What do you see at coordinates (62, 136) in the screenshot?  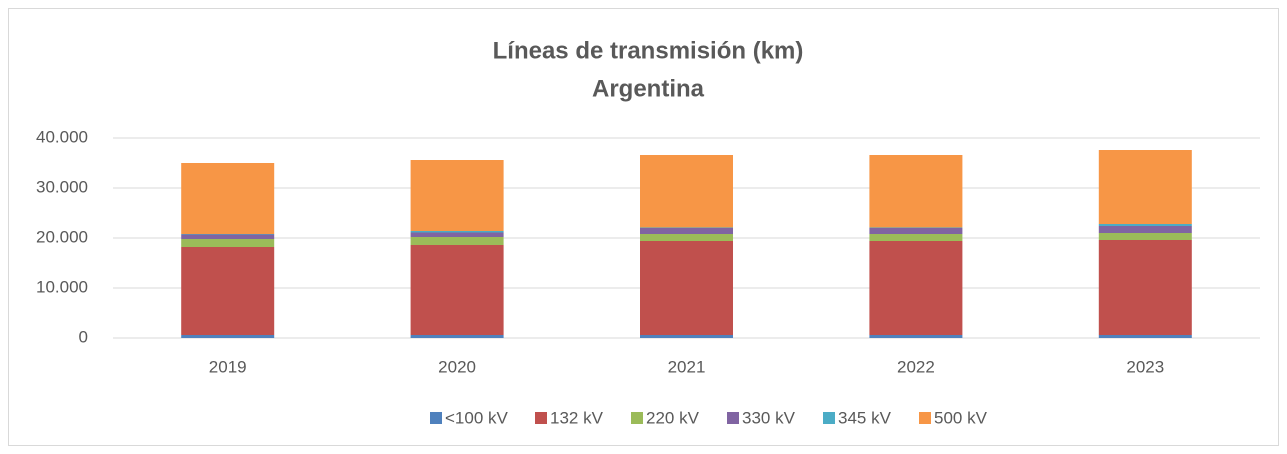 I see `y-tick-label: 40.000` at bounding box center [62, 136].